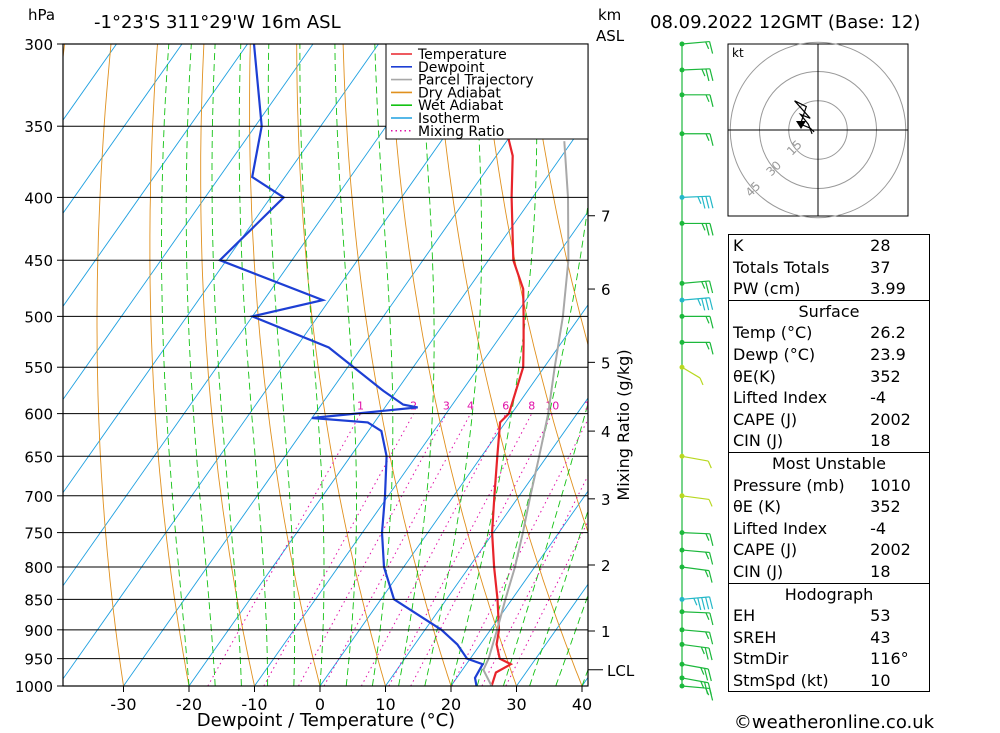  Describe the element at coordinates (801, 125) in the screenshot. I see `hodograph-storm-marker` at that location.